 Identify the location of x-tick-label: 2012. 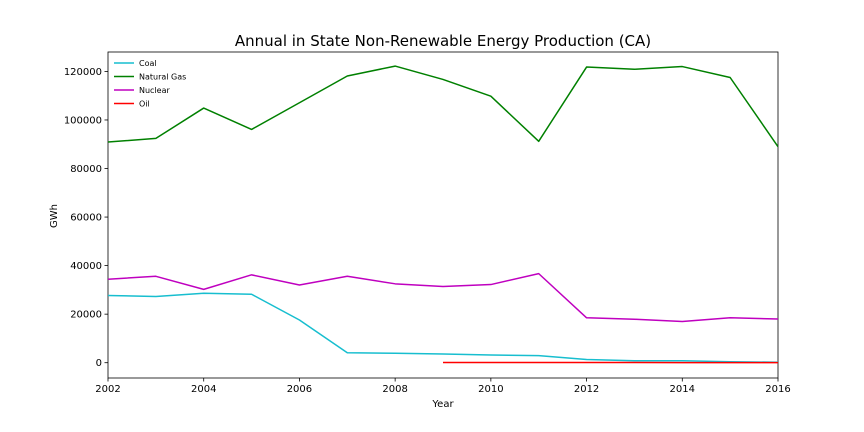
(586, 389).